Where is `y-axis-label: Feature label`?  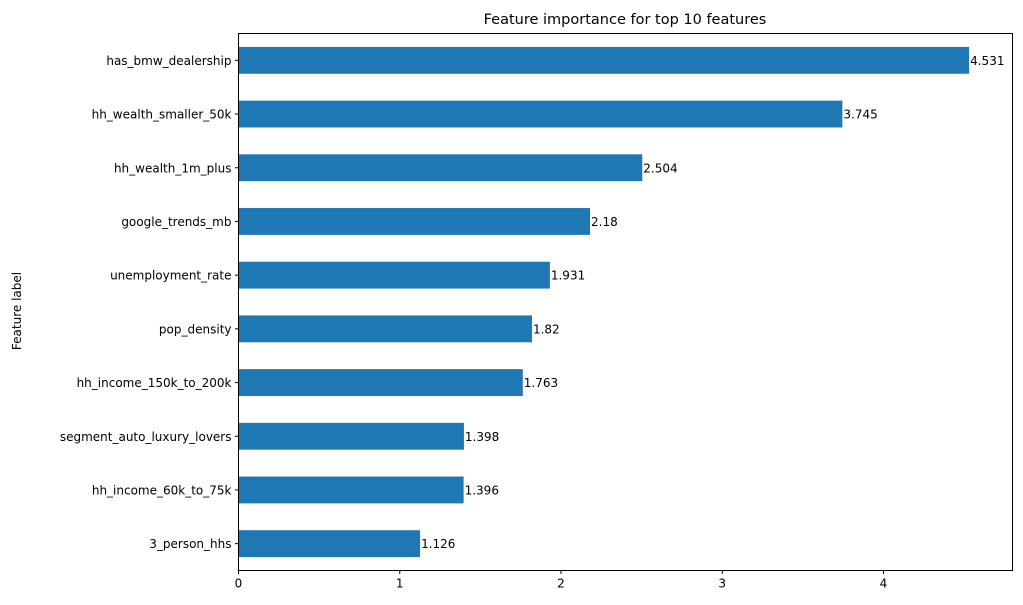
y-axis-label: Feature label is located at coordinates (17, 311).